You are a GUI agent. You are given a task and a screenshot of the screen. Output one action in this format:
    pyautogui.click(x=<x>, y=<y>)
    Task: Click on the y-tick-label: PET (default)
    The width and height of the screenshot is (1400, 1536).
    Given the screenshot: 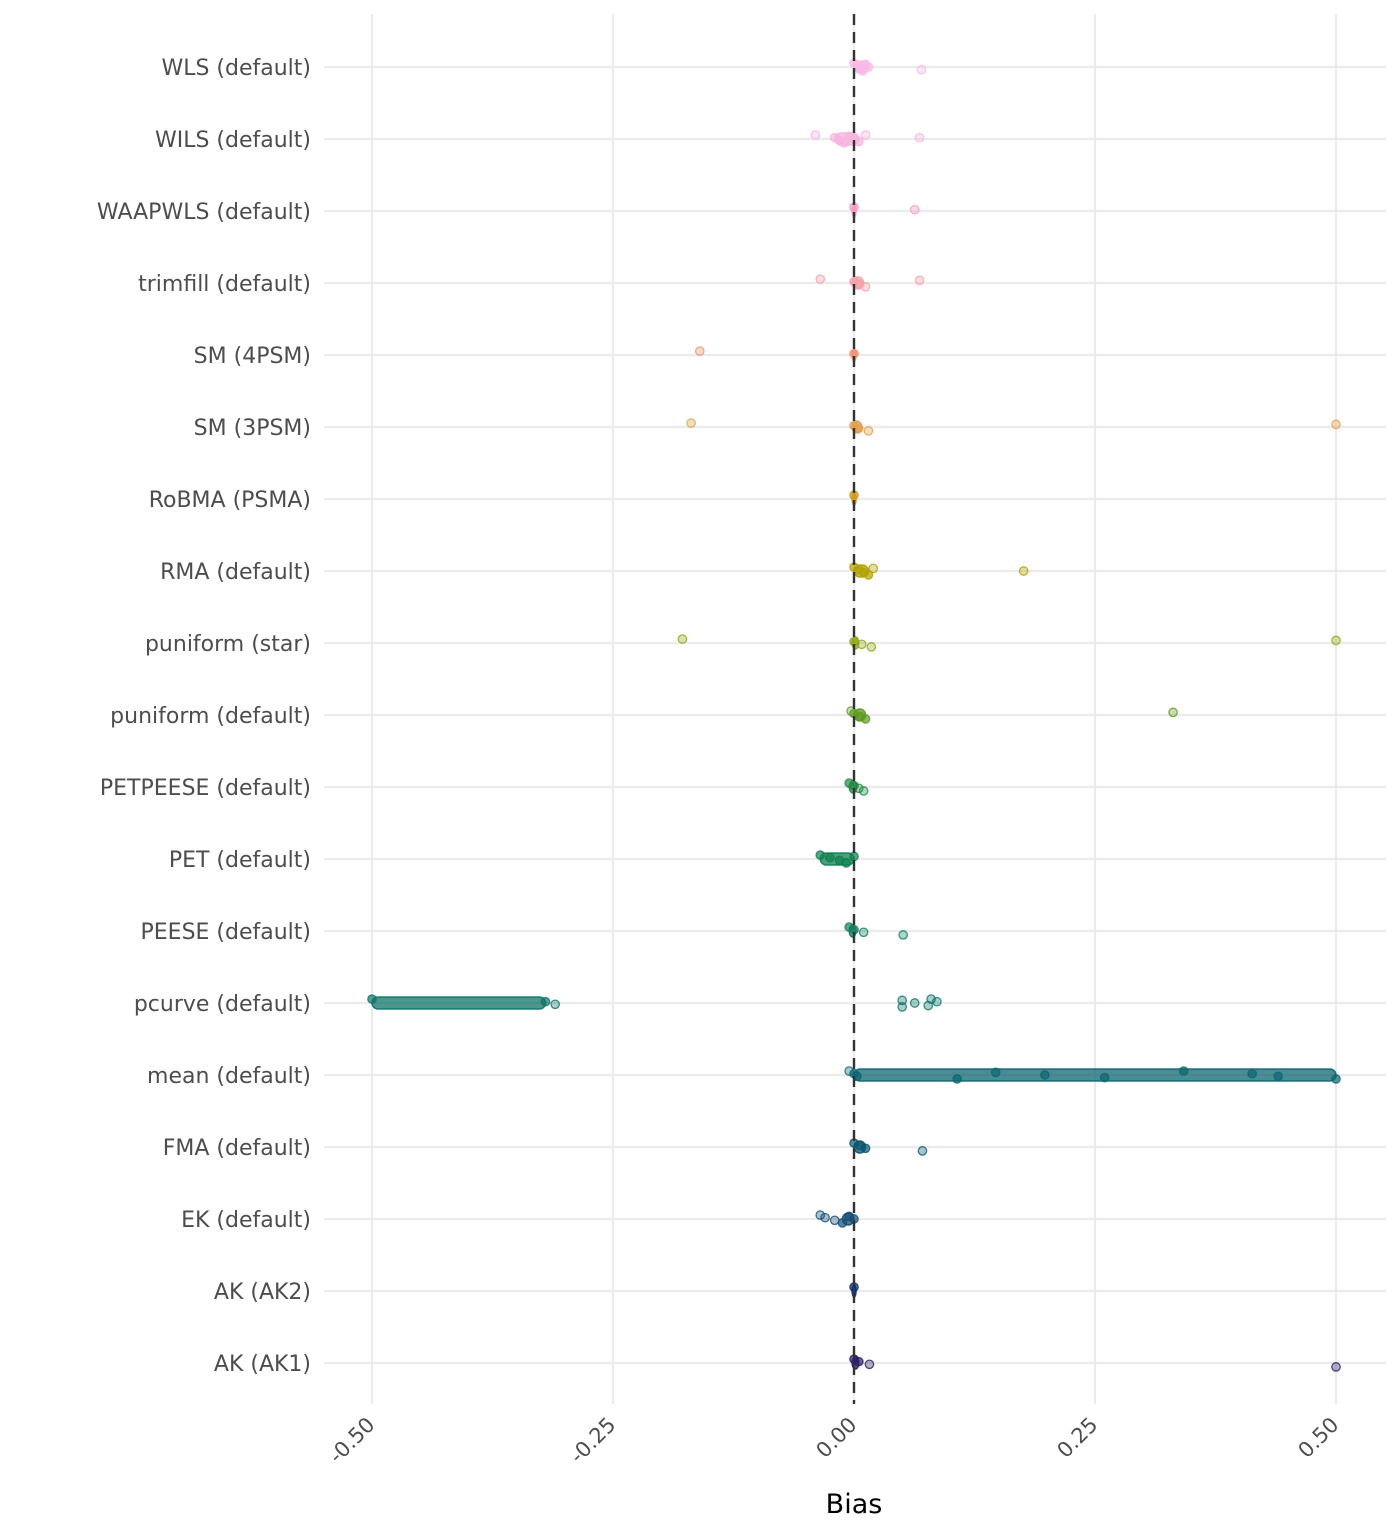 What is the action you would take?
    pyautogui.click(x=240, y=860)
    